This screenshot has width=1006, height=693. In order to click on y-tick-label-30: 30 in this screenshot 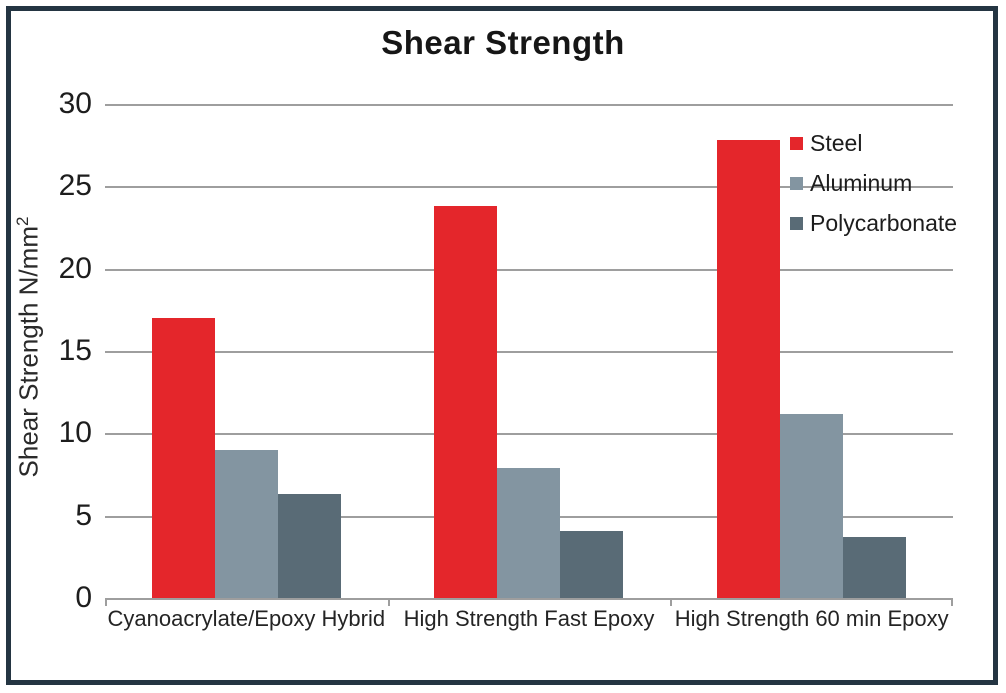, I will do `click(75, 103)`.